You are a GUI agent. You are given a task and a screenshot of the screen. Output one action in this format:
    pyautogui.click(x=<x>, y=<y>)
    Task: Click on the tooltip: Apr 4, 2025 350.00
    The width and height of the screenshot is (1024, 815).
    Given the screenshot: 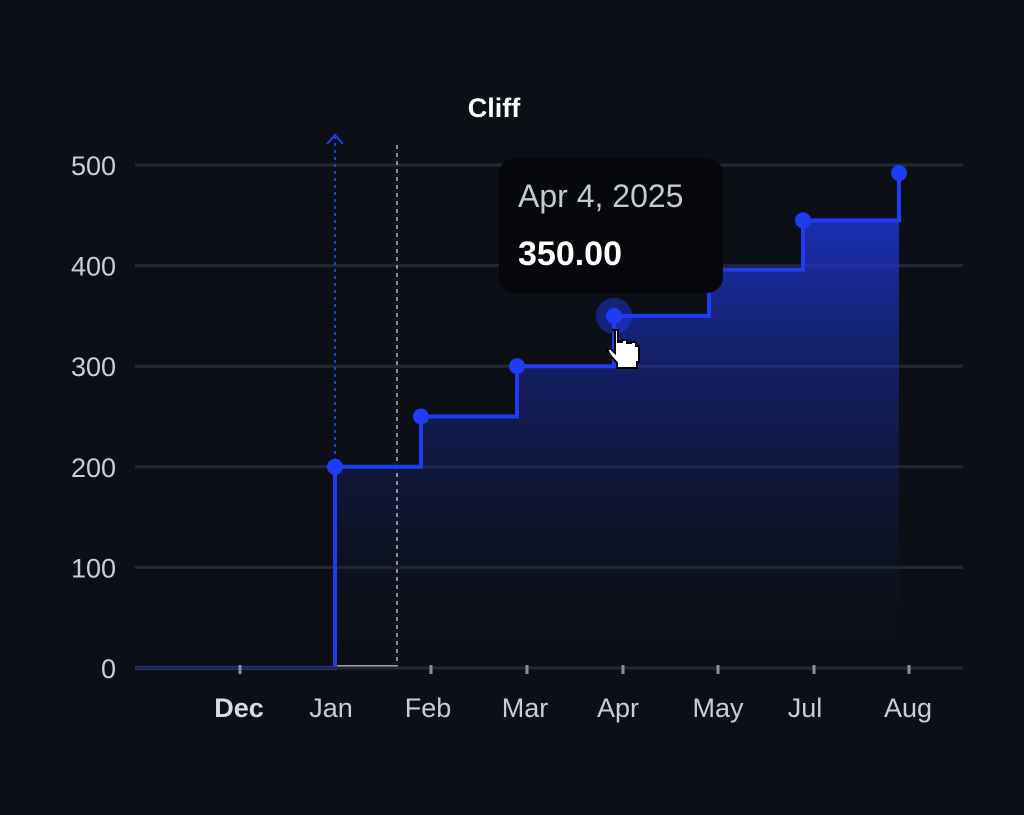 What is the action you would take?
    pyautogui.click(x=611, y=225)
    